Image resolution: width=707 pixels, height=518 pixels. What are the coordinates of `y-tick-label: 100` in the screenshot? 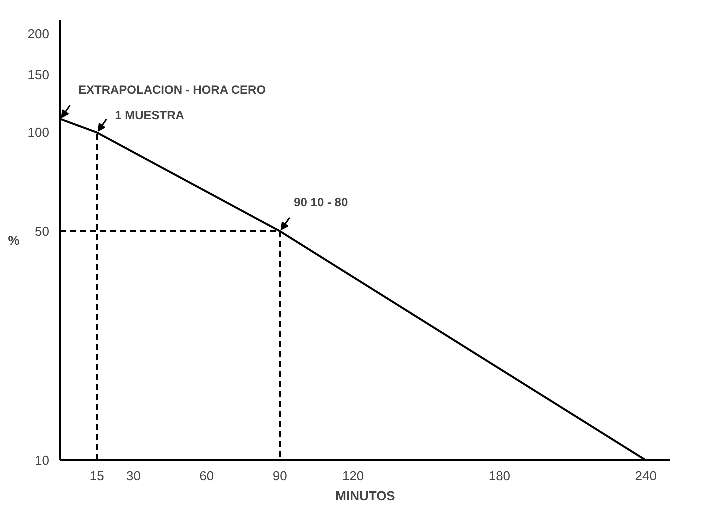 It's located at (39, 132).